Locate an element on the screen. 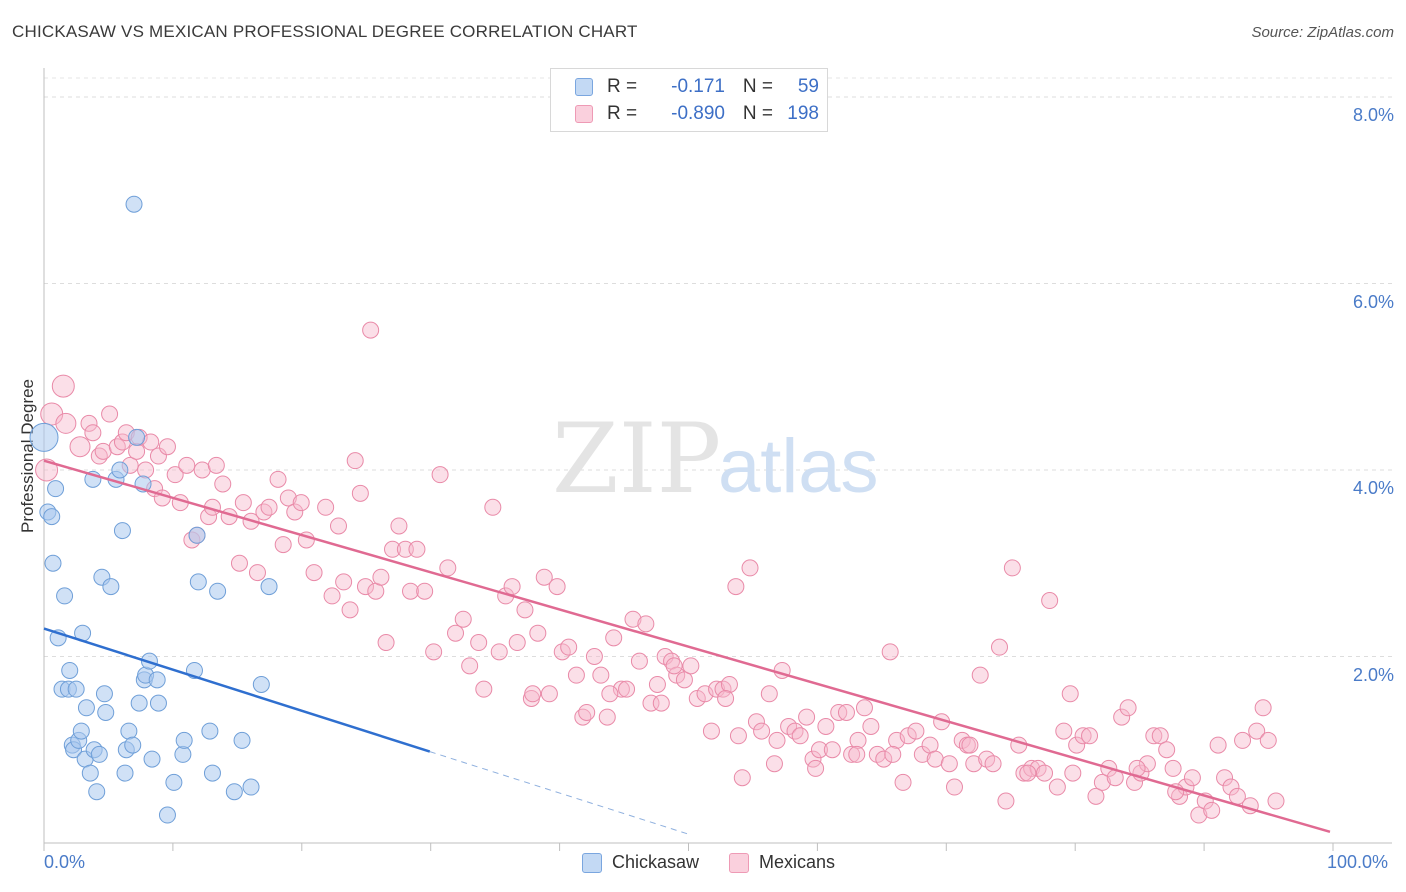 Image resolution: width=1406 pixels, height=892 pixels. legend-n-value-chickasaw: 59 is located at coordinates (808, 86).